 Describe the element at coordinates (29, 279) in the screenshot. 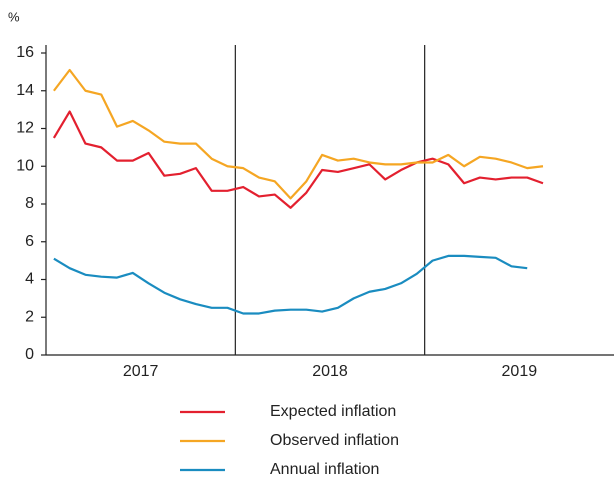

I see `y-tick-label: 4` at that location.